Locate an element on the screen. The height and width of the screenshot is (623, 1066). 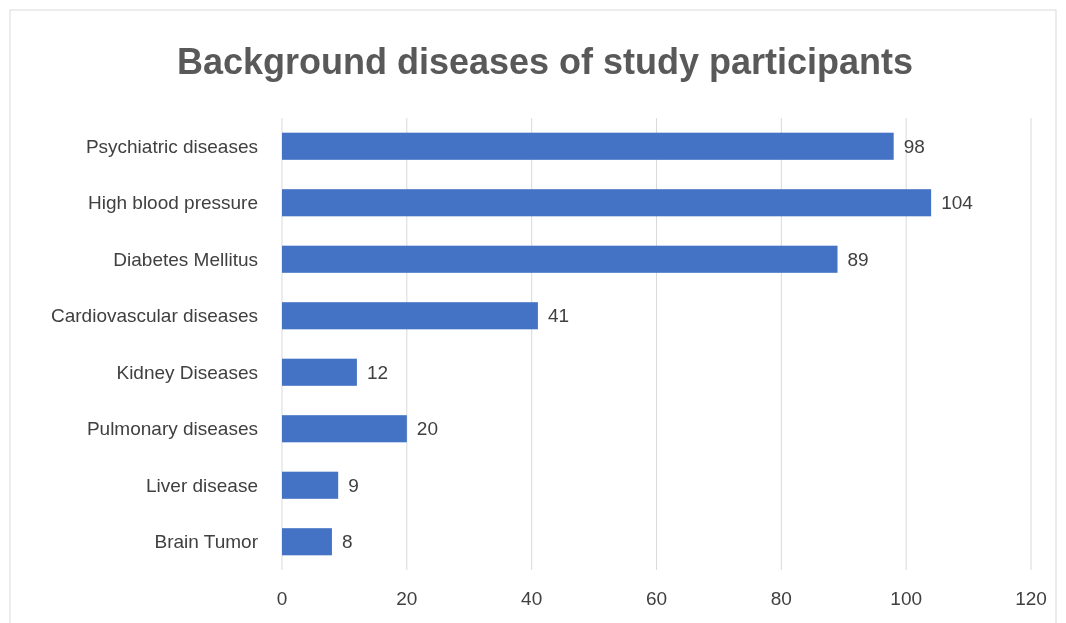
x-tick-label: 0 is located at coordinates (282, 598).